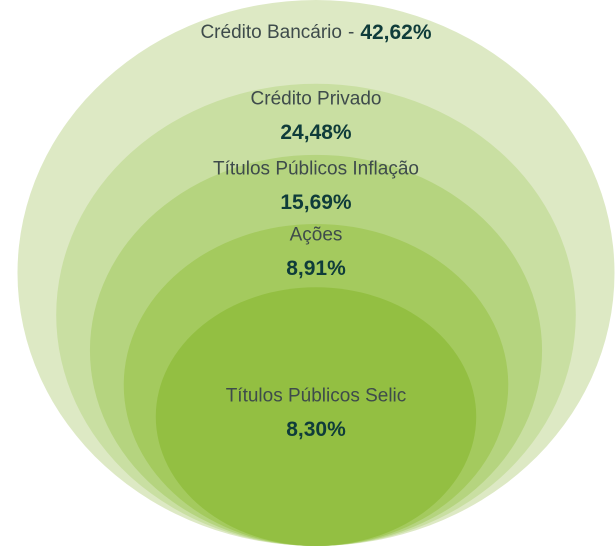  What do you see at coordinates (316, 396) in the screenshot?
I see `category-label: Títulos Públicos Selic` at bounding box center [316, 396].